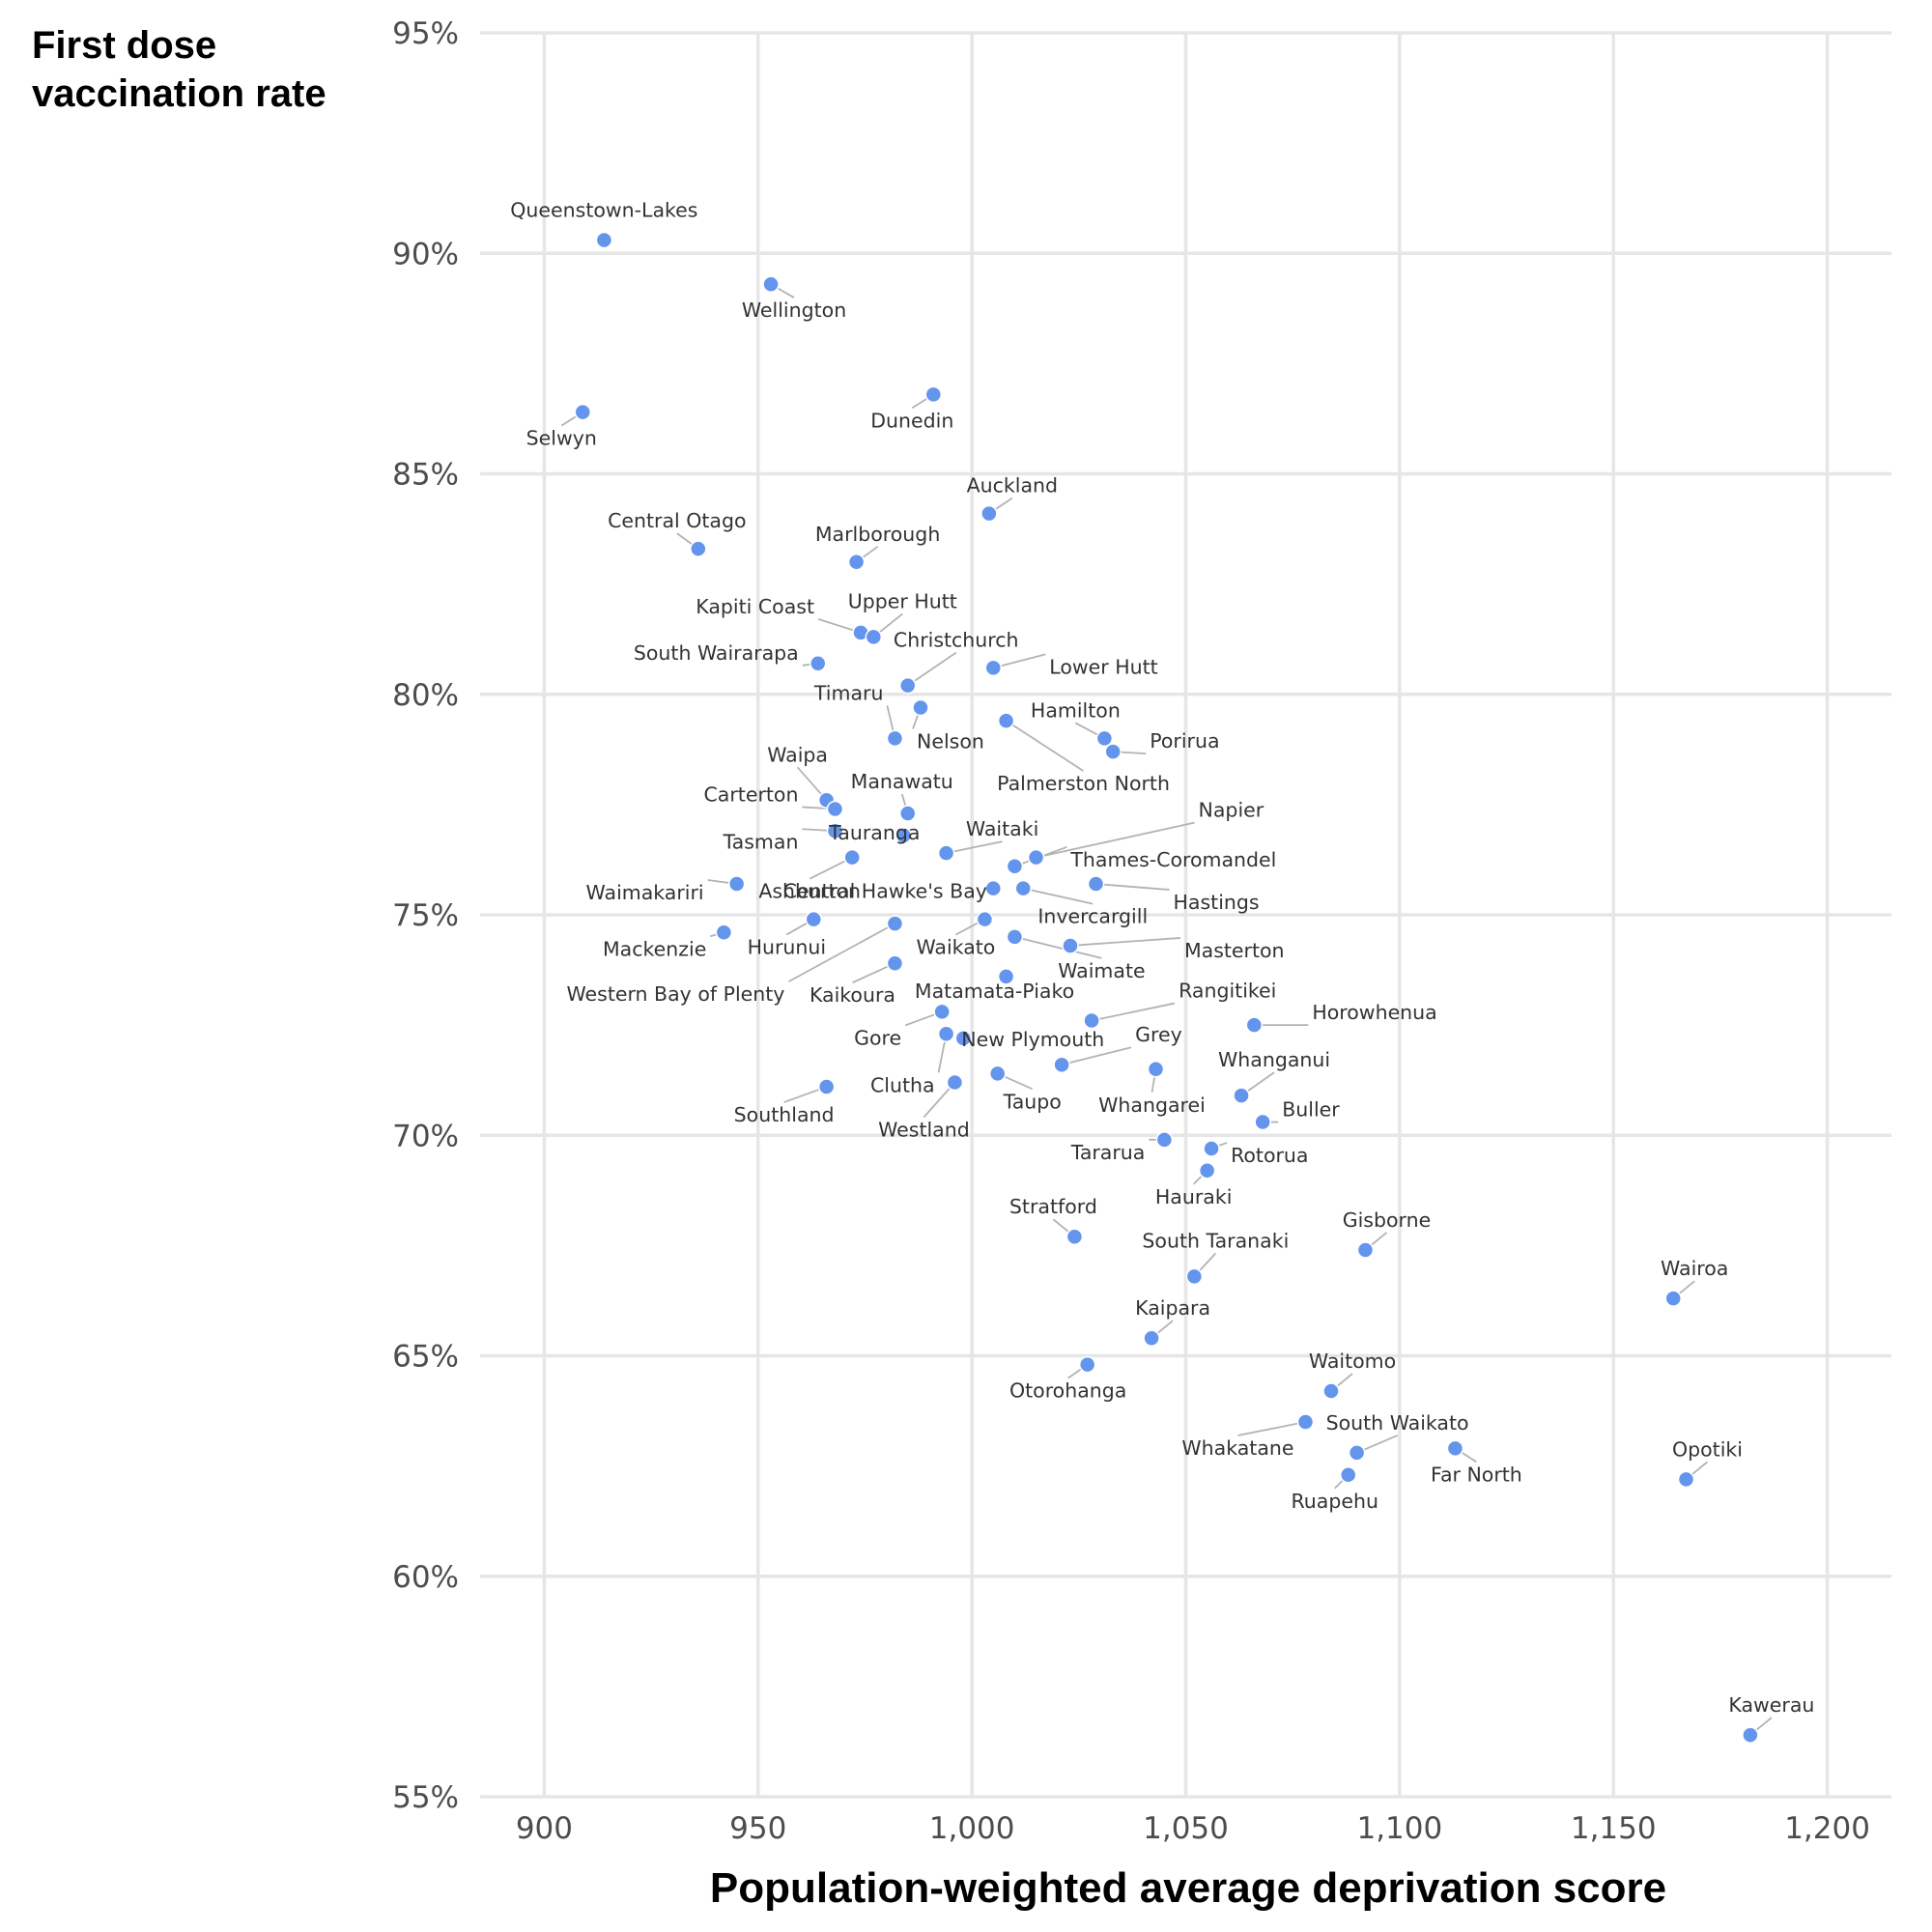 This screenshot has width=1932, height=1932. What do you see at coordinates (425, 1136) in the screenshot?
I see `y-tick-label: 70%` at bounding box center [425, 1136].